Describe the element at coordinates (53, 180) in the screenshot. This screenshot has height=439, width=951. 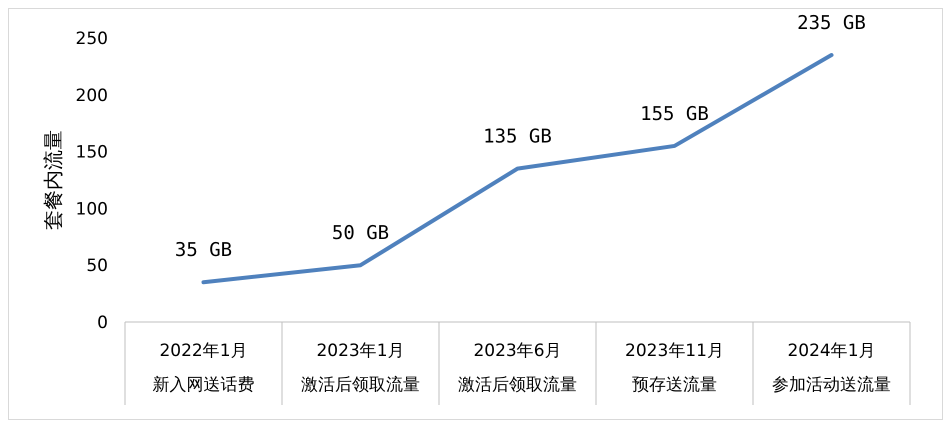
I see `y-axis-title: 套餐内流量` at that location.